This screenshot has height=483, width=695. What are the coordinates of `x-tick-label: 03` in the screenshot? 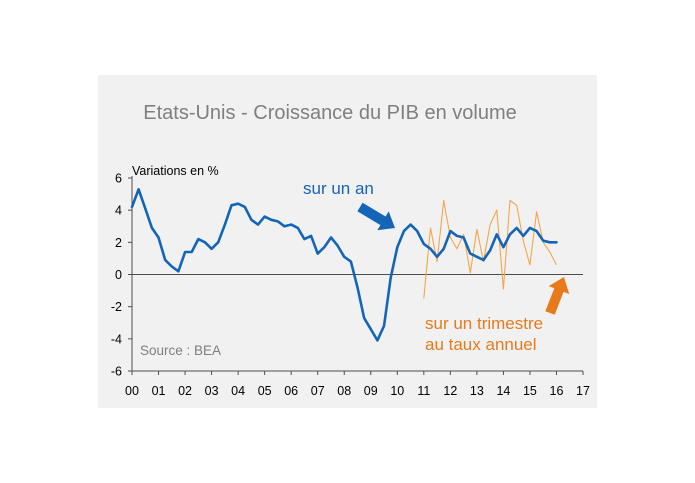 It's located at (212, 391).